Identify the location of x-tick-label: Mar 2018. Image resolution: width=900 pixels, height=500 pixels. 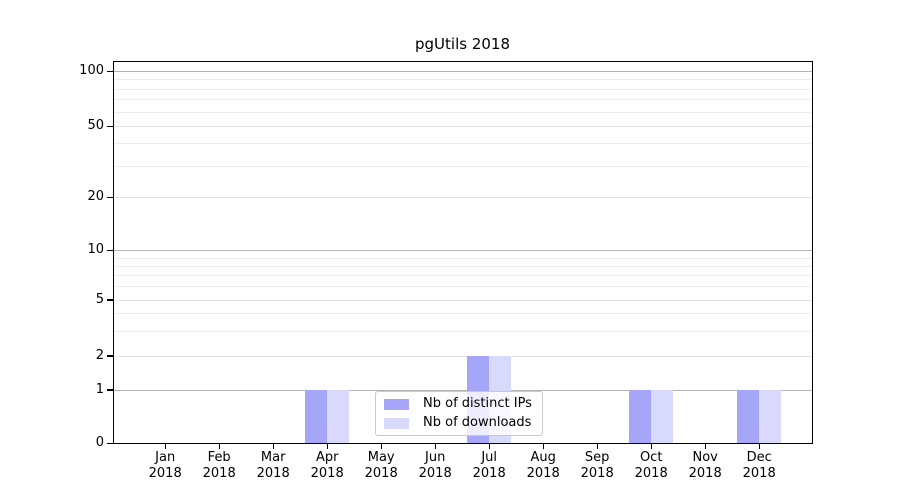
(273, 466).